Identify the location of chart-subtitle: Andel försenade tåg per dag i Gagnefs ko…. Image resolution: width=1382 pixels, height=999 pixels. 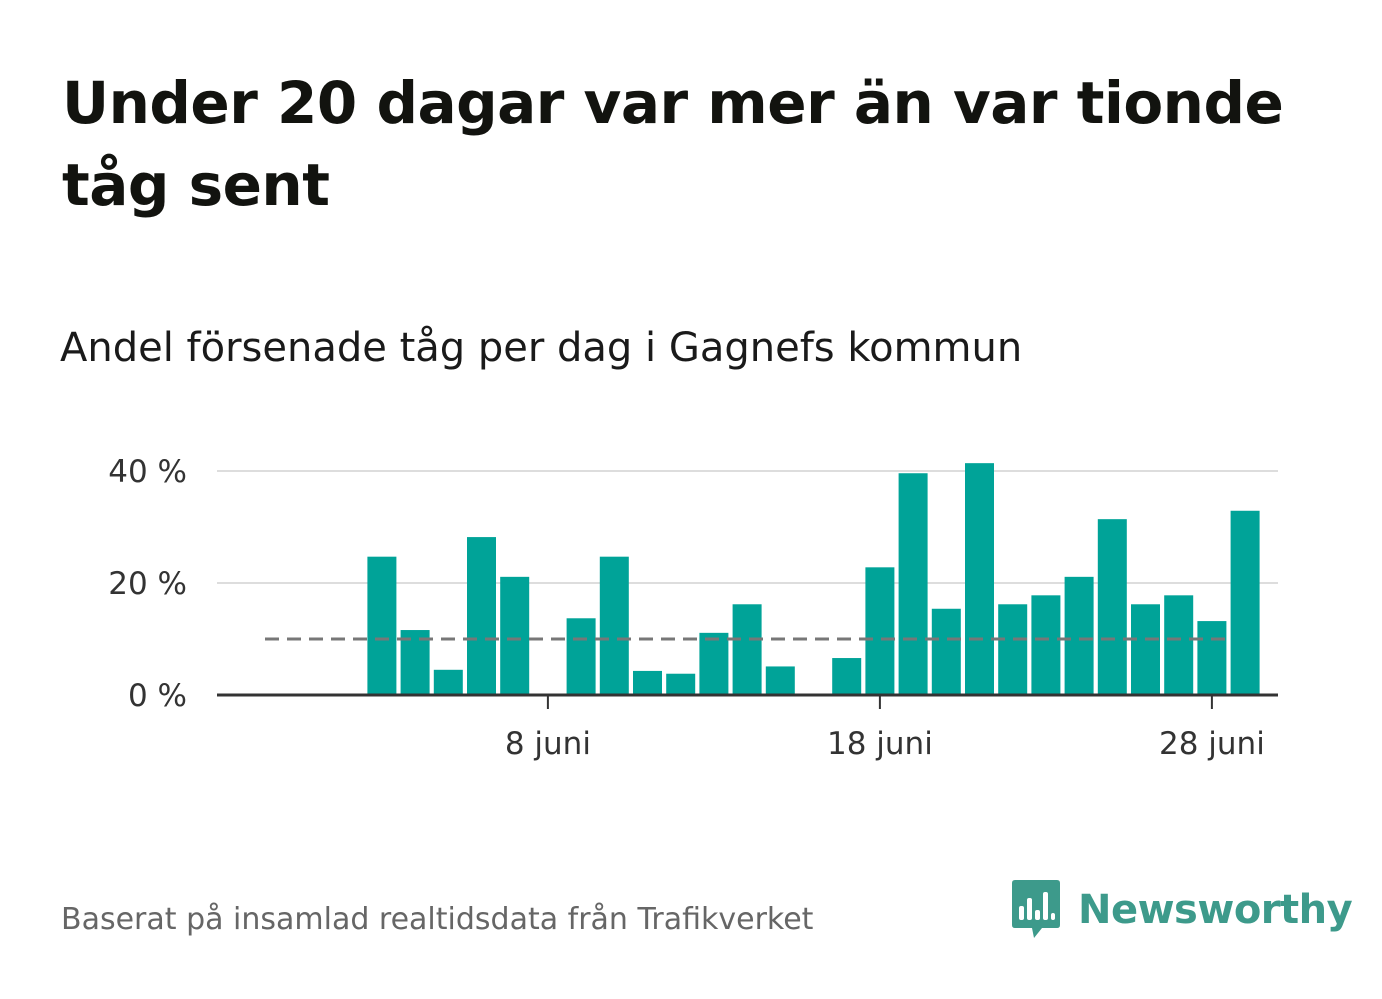
(541, 348).